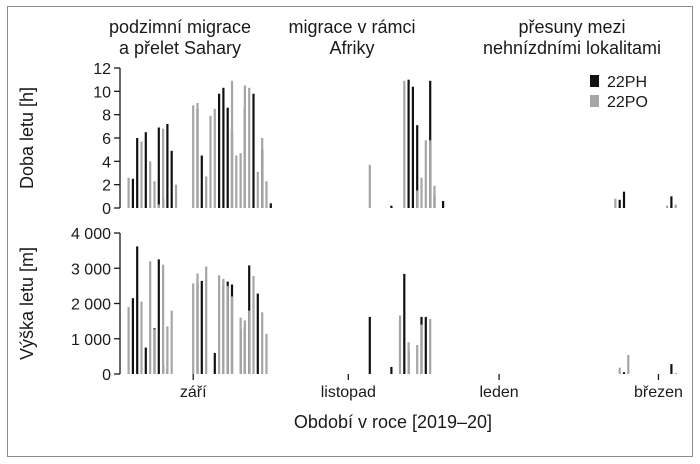  Describe the element at coordinates (180, 27) in the screenshot. I see `phase-label-1-line-1: podzimní migrace` at that location.